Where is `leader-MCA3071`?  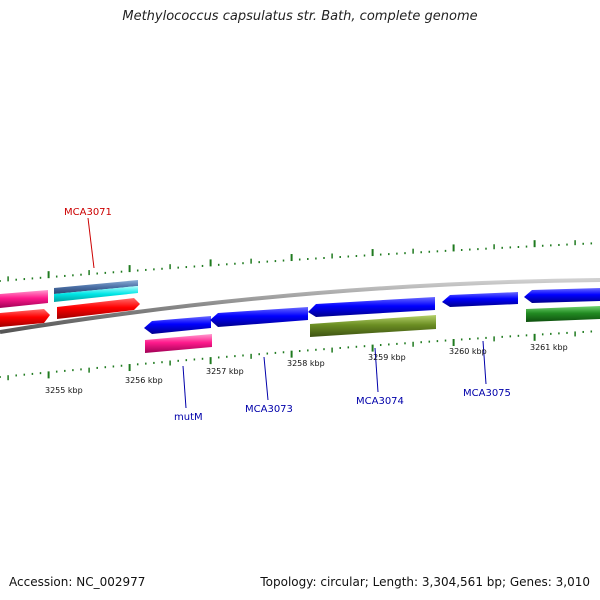 leader-MCA3071 is located at coordinates (91, 243).